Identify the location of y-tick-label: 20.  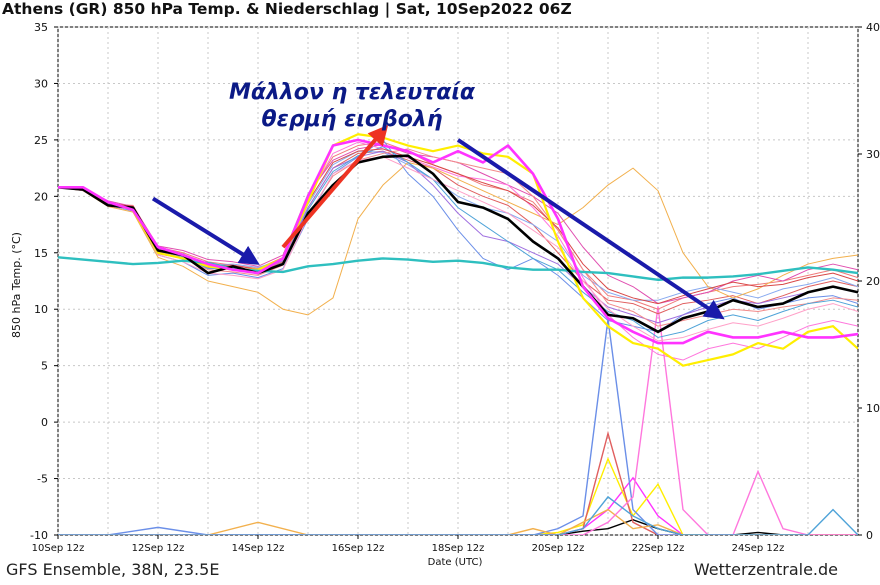
(41, 196).